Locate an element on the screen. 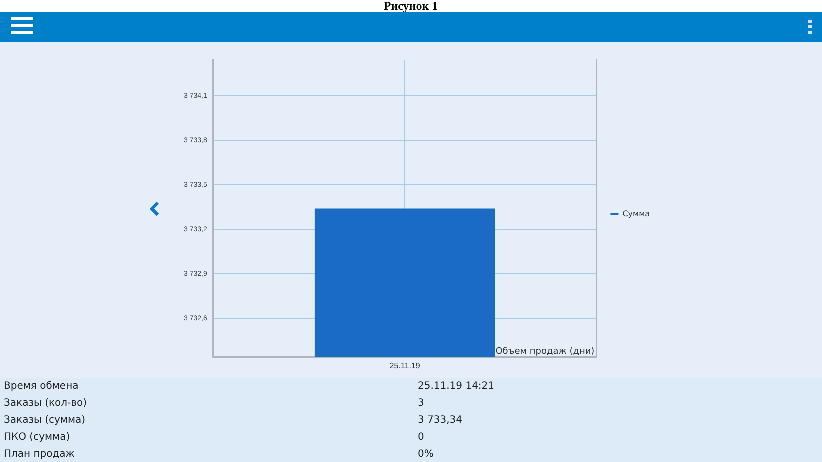  text: ПКО (сумма) is located at coordinates (37, 438).